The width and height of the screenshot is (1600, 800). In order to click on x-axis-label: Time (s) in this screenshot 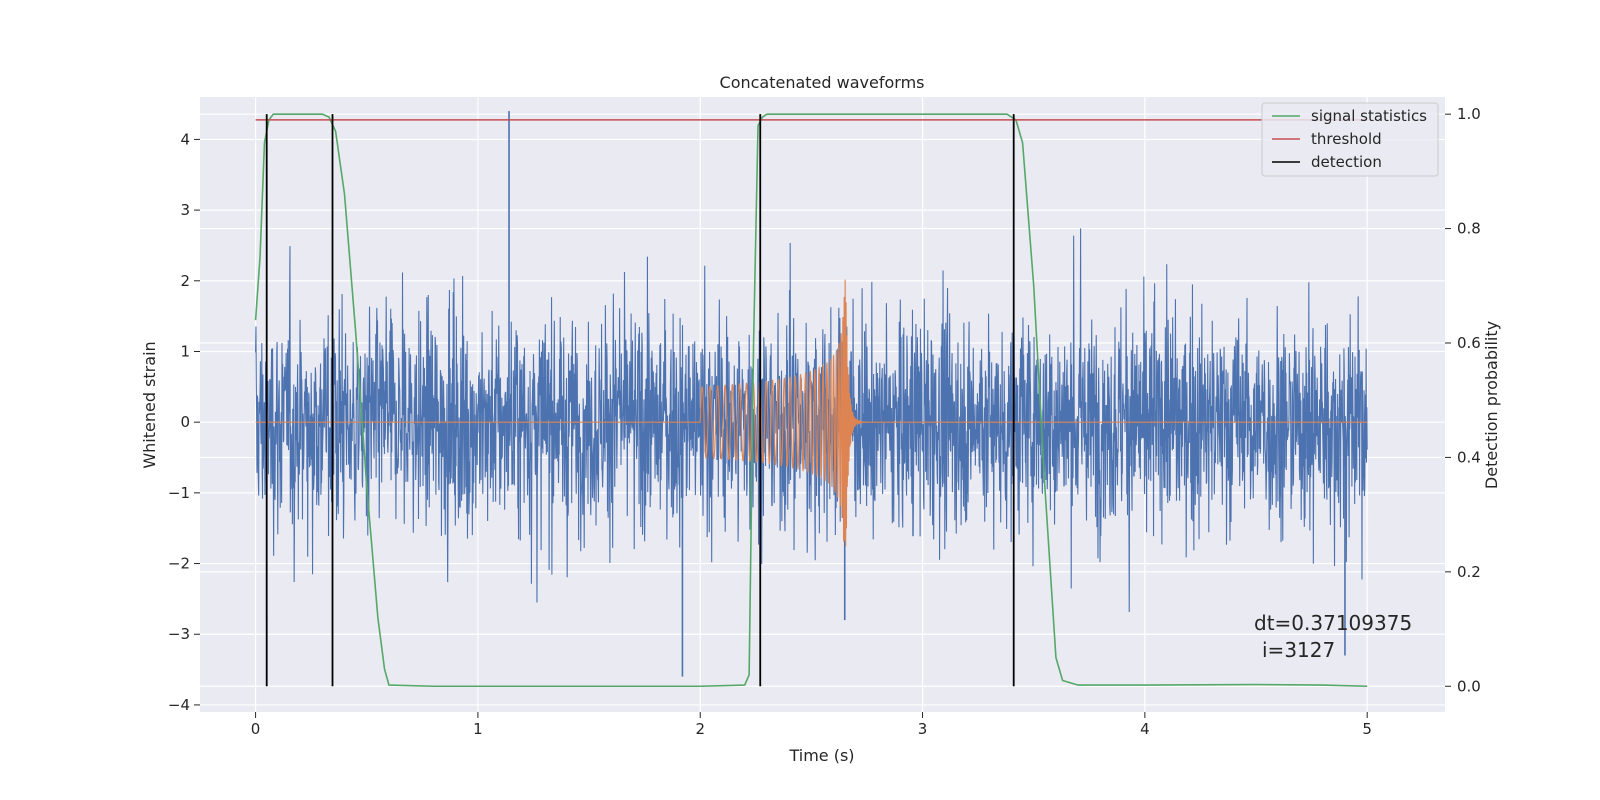, I will do `click(821, 755)`.